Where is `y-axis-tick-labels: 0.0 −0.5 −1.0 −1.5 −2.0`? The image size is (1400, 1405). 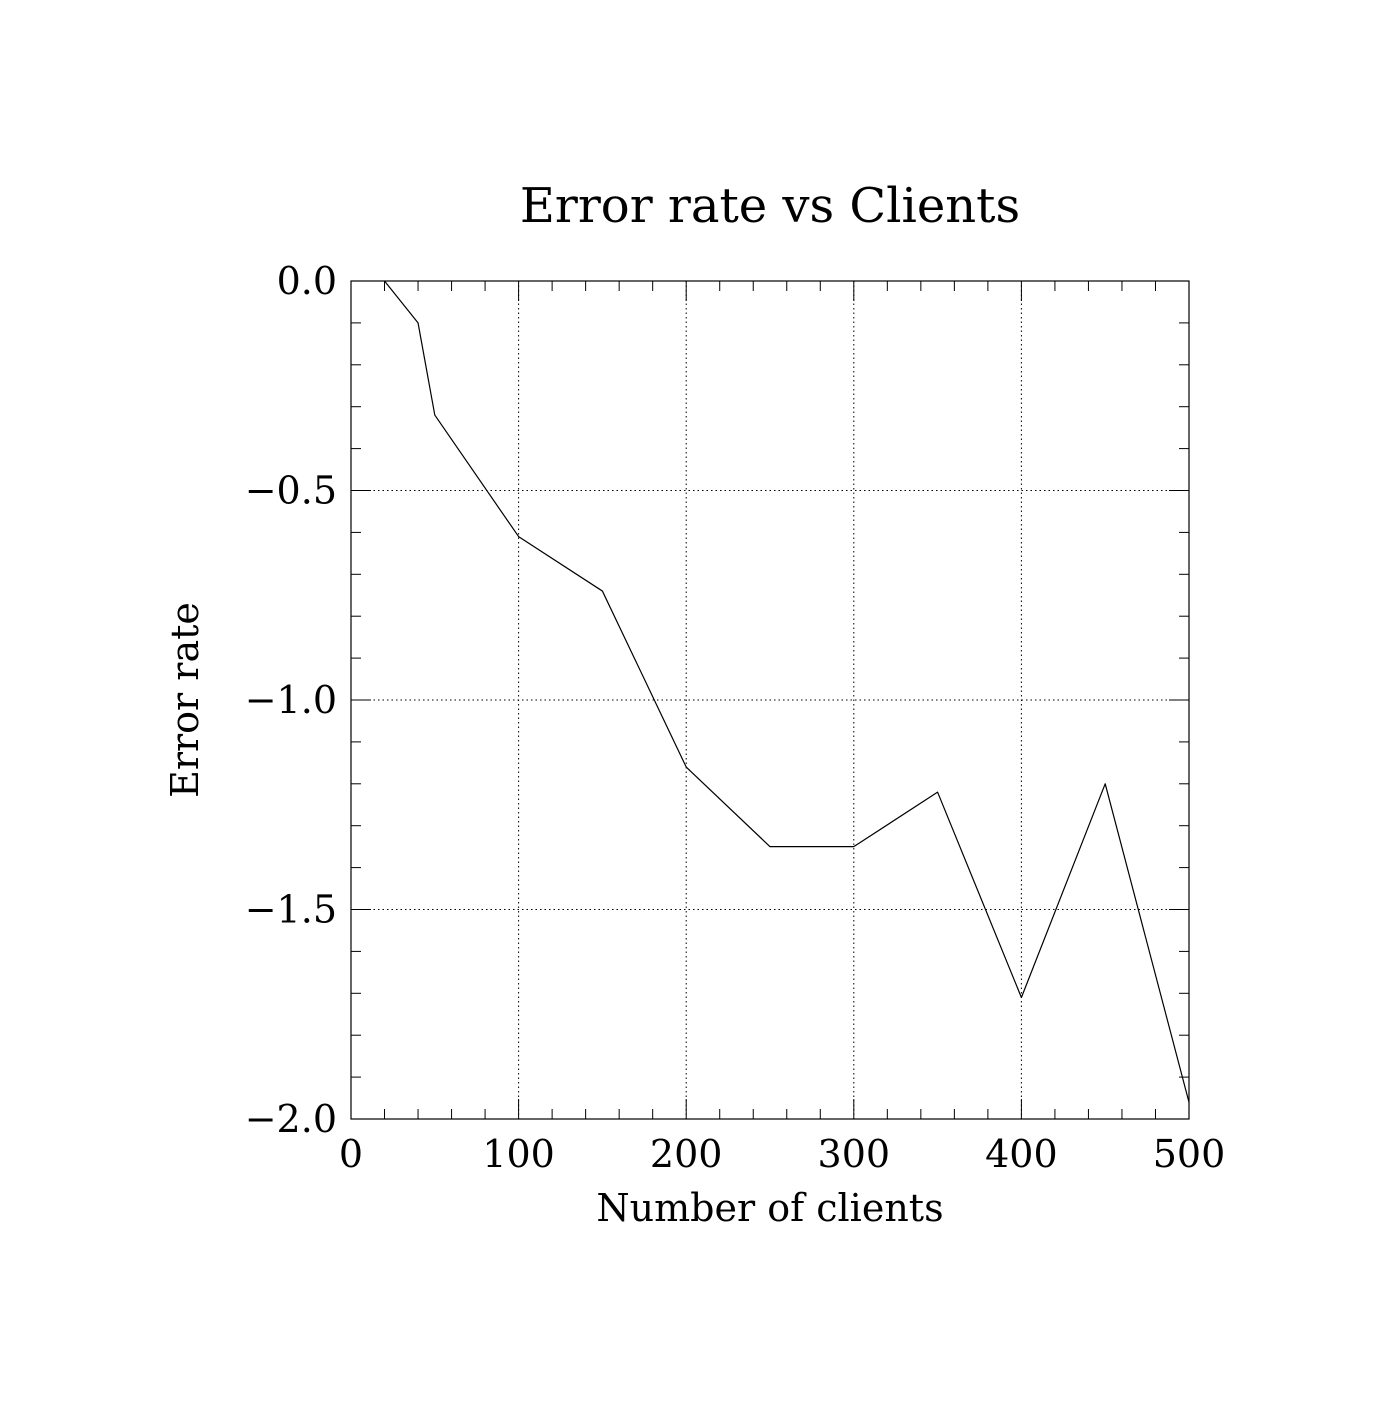
y-axis-tick-labels: 0.0 −0.5 −1.0 −1.5 −2.0 is located at coordinates (291, 700).